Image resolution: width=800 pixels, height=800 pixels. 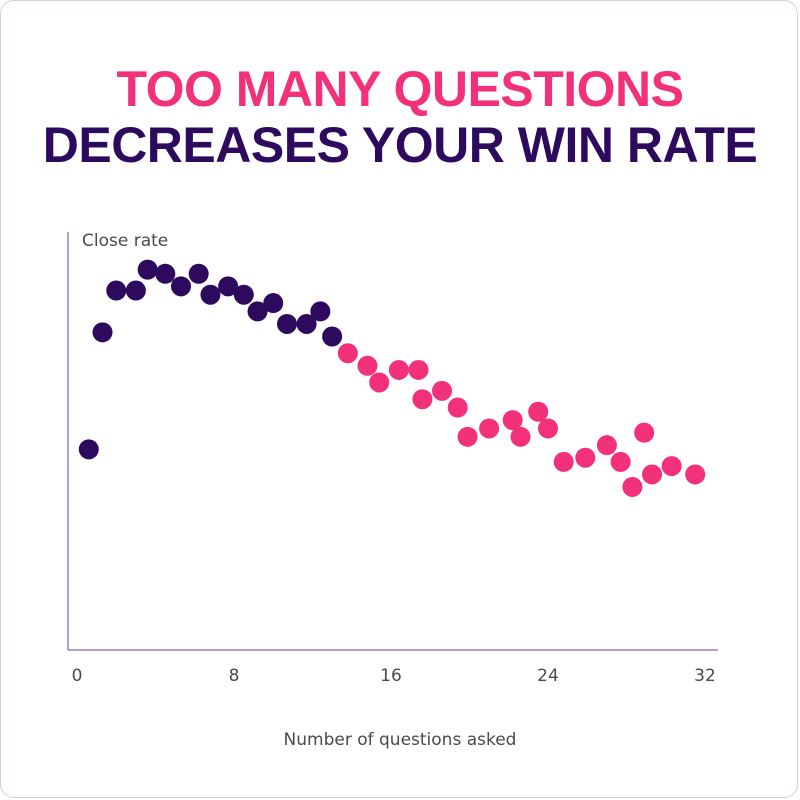 I want to click on x-tick-label: 24, so click(x=548, y=676).